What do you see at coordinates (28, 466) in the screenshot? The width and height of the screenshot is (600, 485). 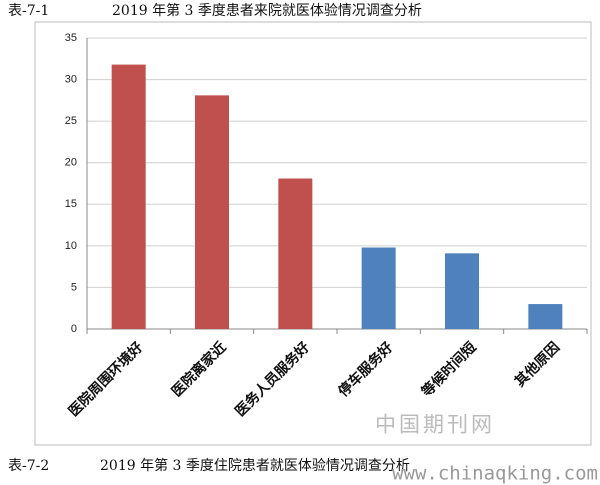 I see `next-caption-number: 表-7-2` at bounding box center [28, 466].